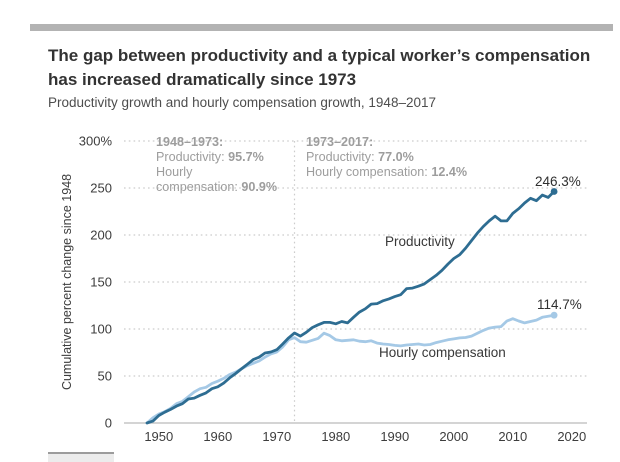  I want to click on hourly-compensation-line-label: Hourly compensation, so click(442, 352).